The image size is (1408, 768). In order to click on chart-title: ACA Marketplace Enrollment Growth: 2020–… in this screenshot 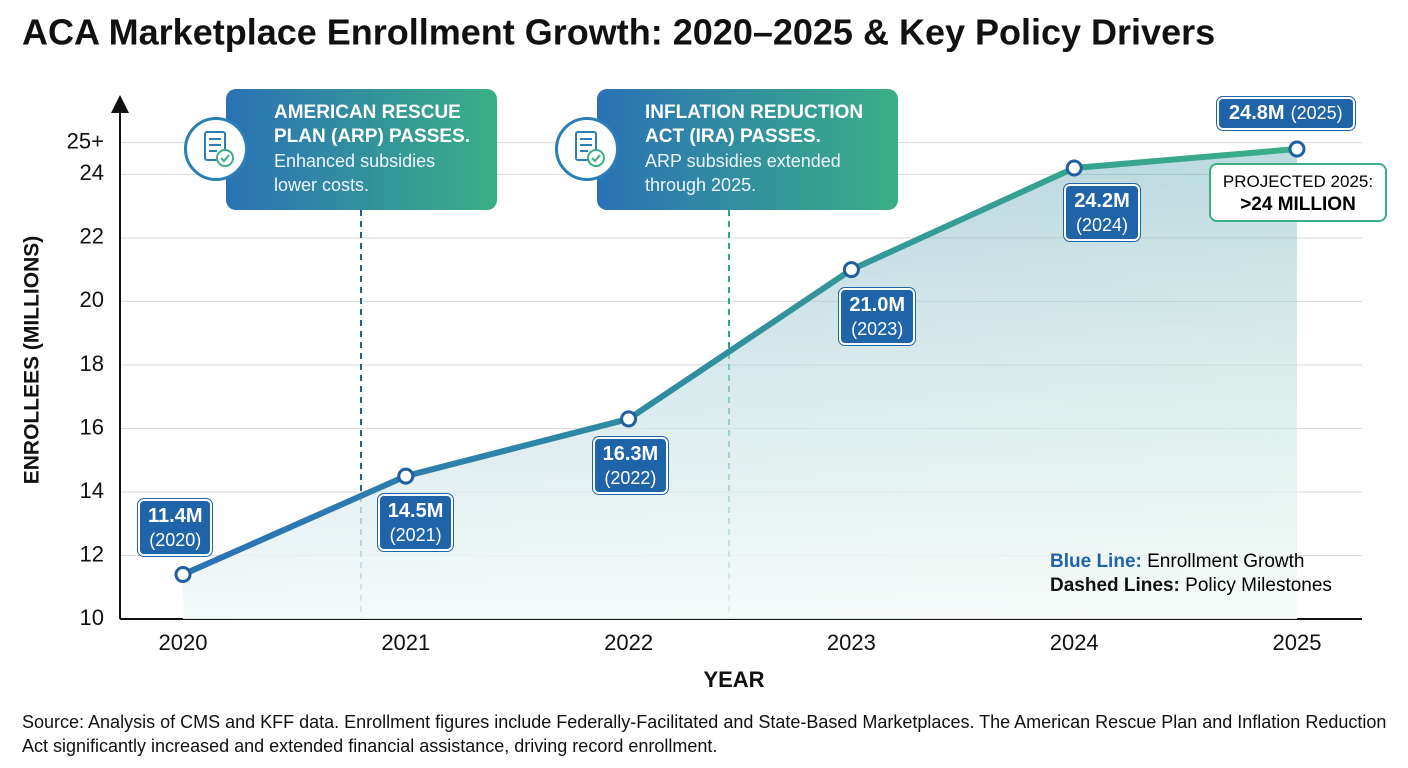, I will do `click(618, 32)`.